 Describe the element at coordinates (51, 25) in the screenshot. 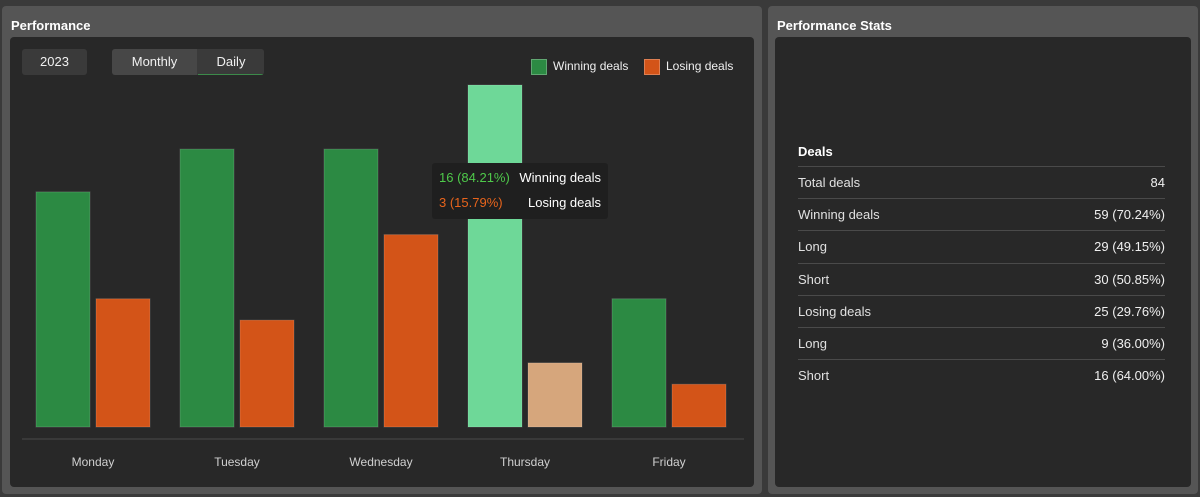

I see `performance-title: Performance` at that location.